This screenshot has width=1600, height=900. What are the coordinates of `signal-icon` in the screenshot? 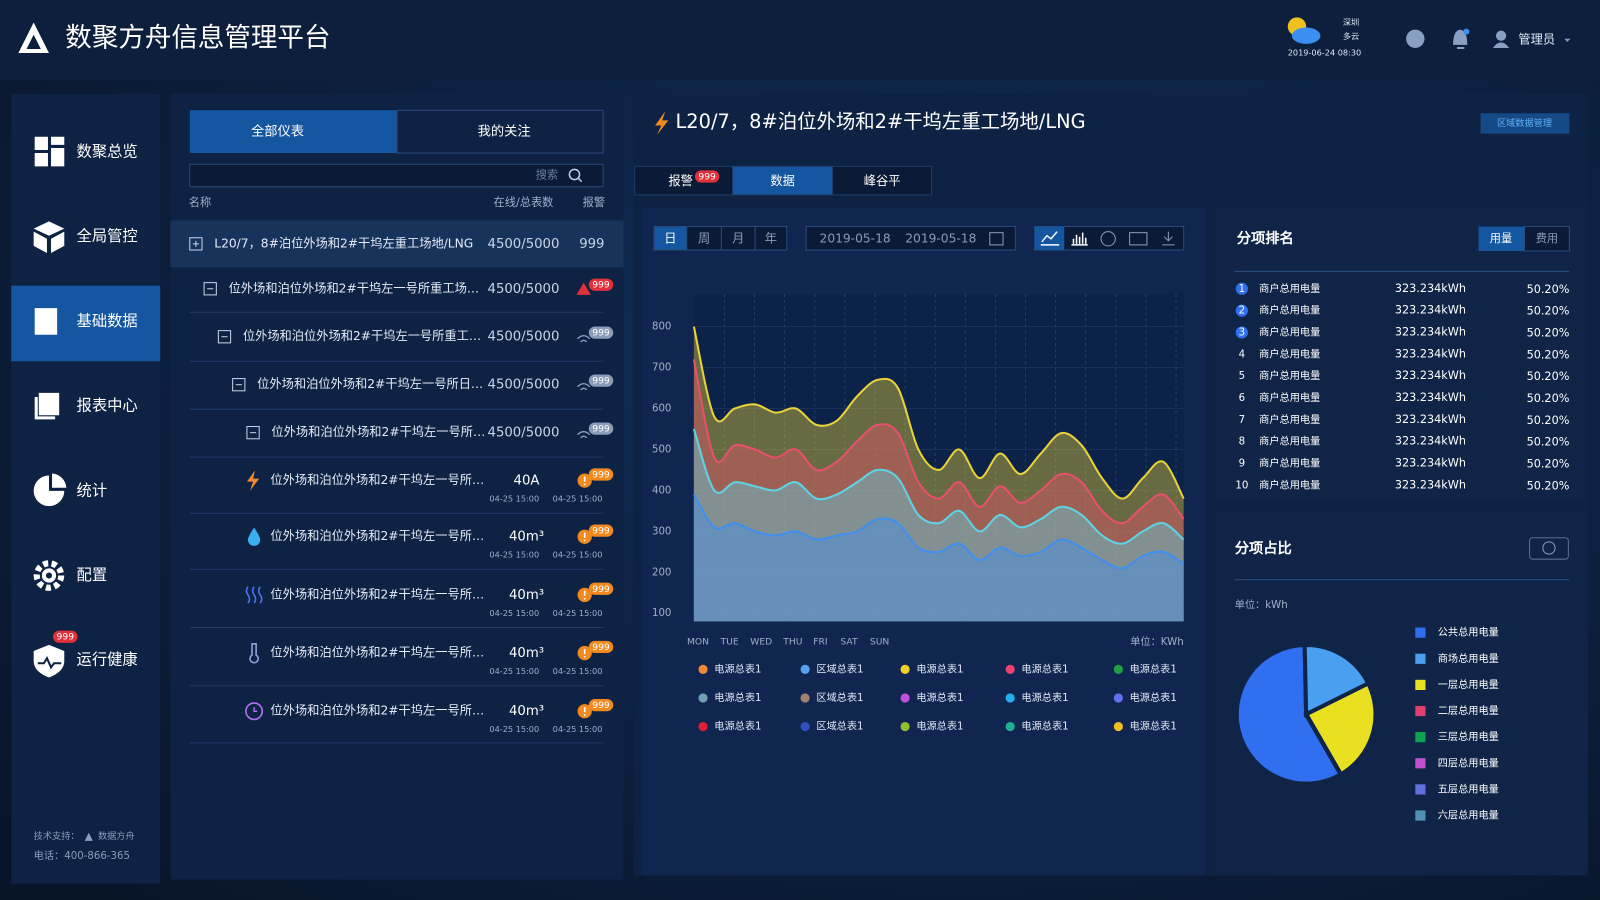 It's located at (584, 434).